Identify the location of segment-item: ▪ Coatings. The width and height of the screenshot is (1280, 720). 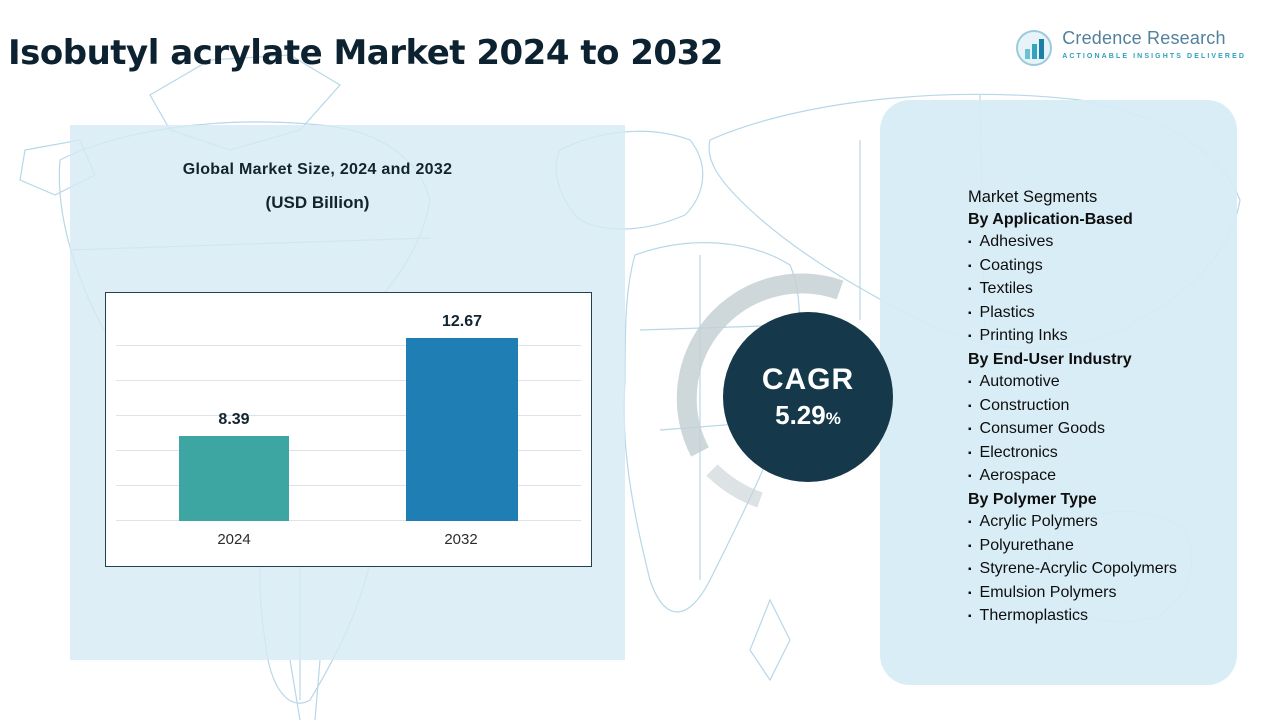
(1095, 267).